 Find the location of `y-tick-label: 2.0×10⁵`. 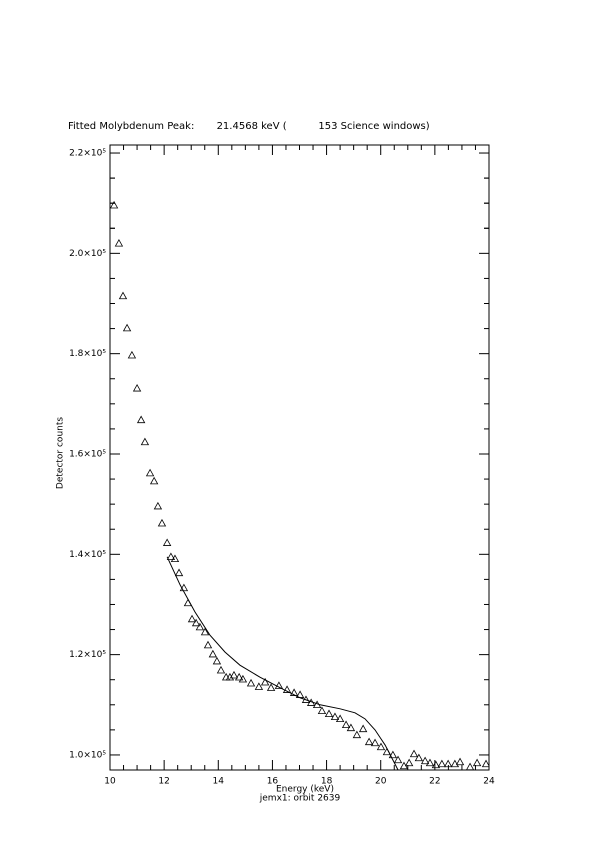

y-tick-label: 2.0×10⁵ is located at coordinates (87, 254).